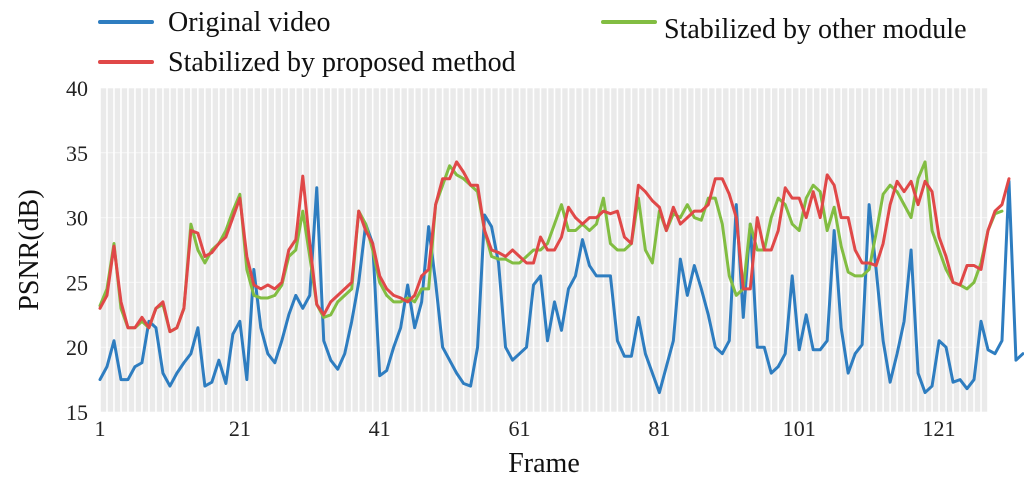 Image resolution: width=1024 pixels, height=480 pixels. What do you see at coordinates (342, 62) in the screenshot?
I see `legend-label-proposed: Stabilized by proposed method` at bounding box center [342, 62].